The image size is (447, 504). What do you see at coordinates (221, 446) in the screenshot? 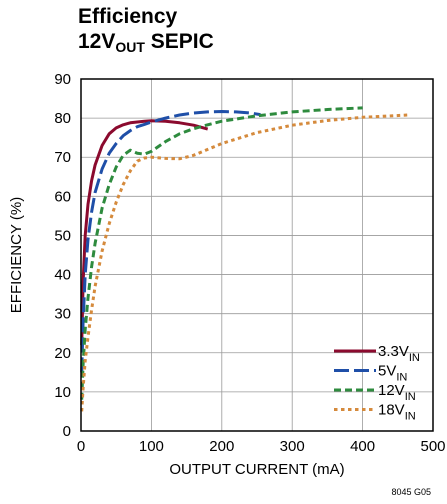
I see `x-tick-label: 200` at bounding box center [221, 446].